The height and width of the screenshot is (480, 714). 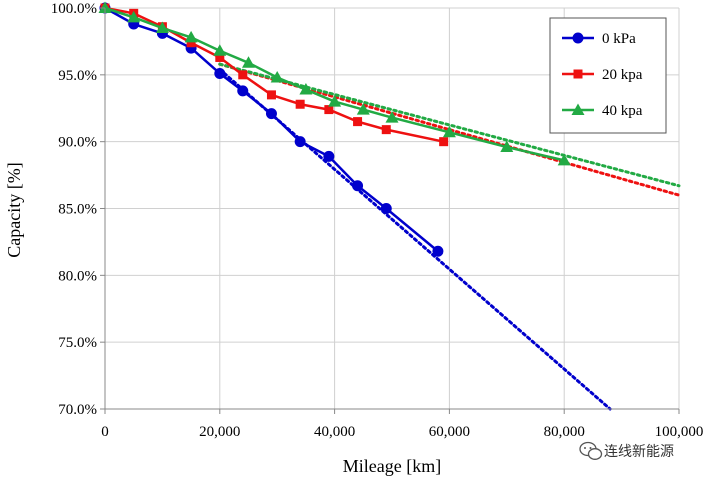 I want to click on wechat-icon, so click(x=591, y=450).